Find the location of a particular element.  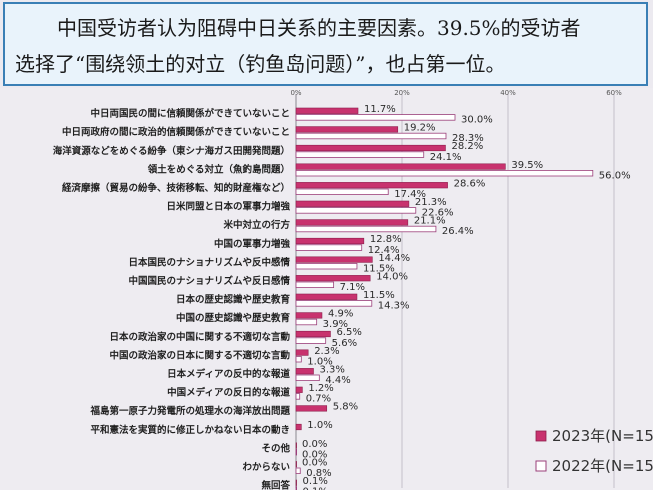

category-label: 中日両政府の間に政治的信頼関係ができていないこと is located at coordinates (176, 132).